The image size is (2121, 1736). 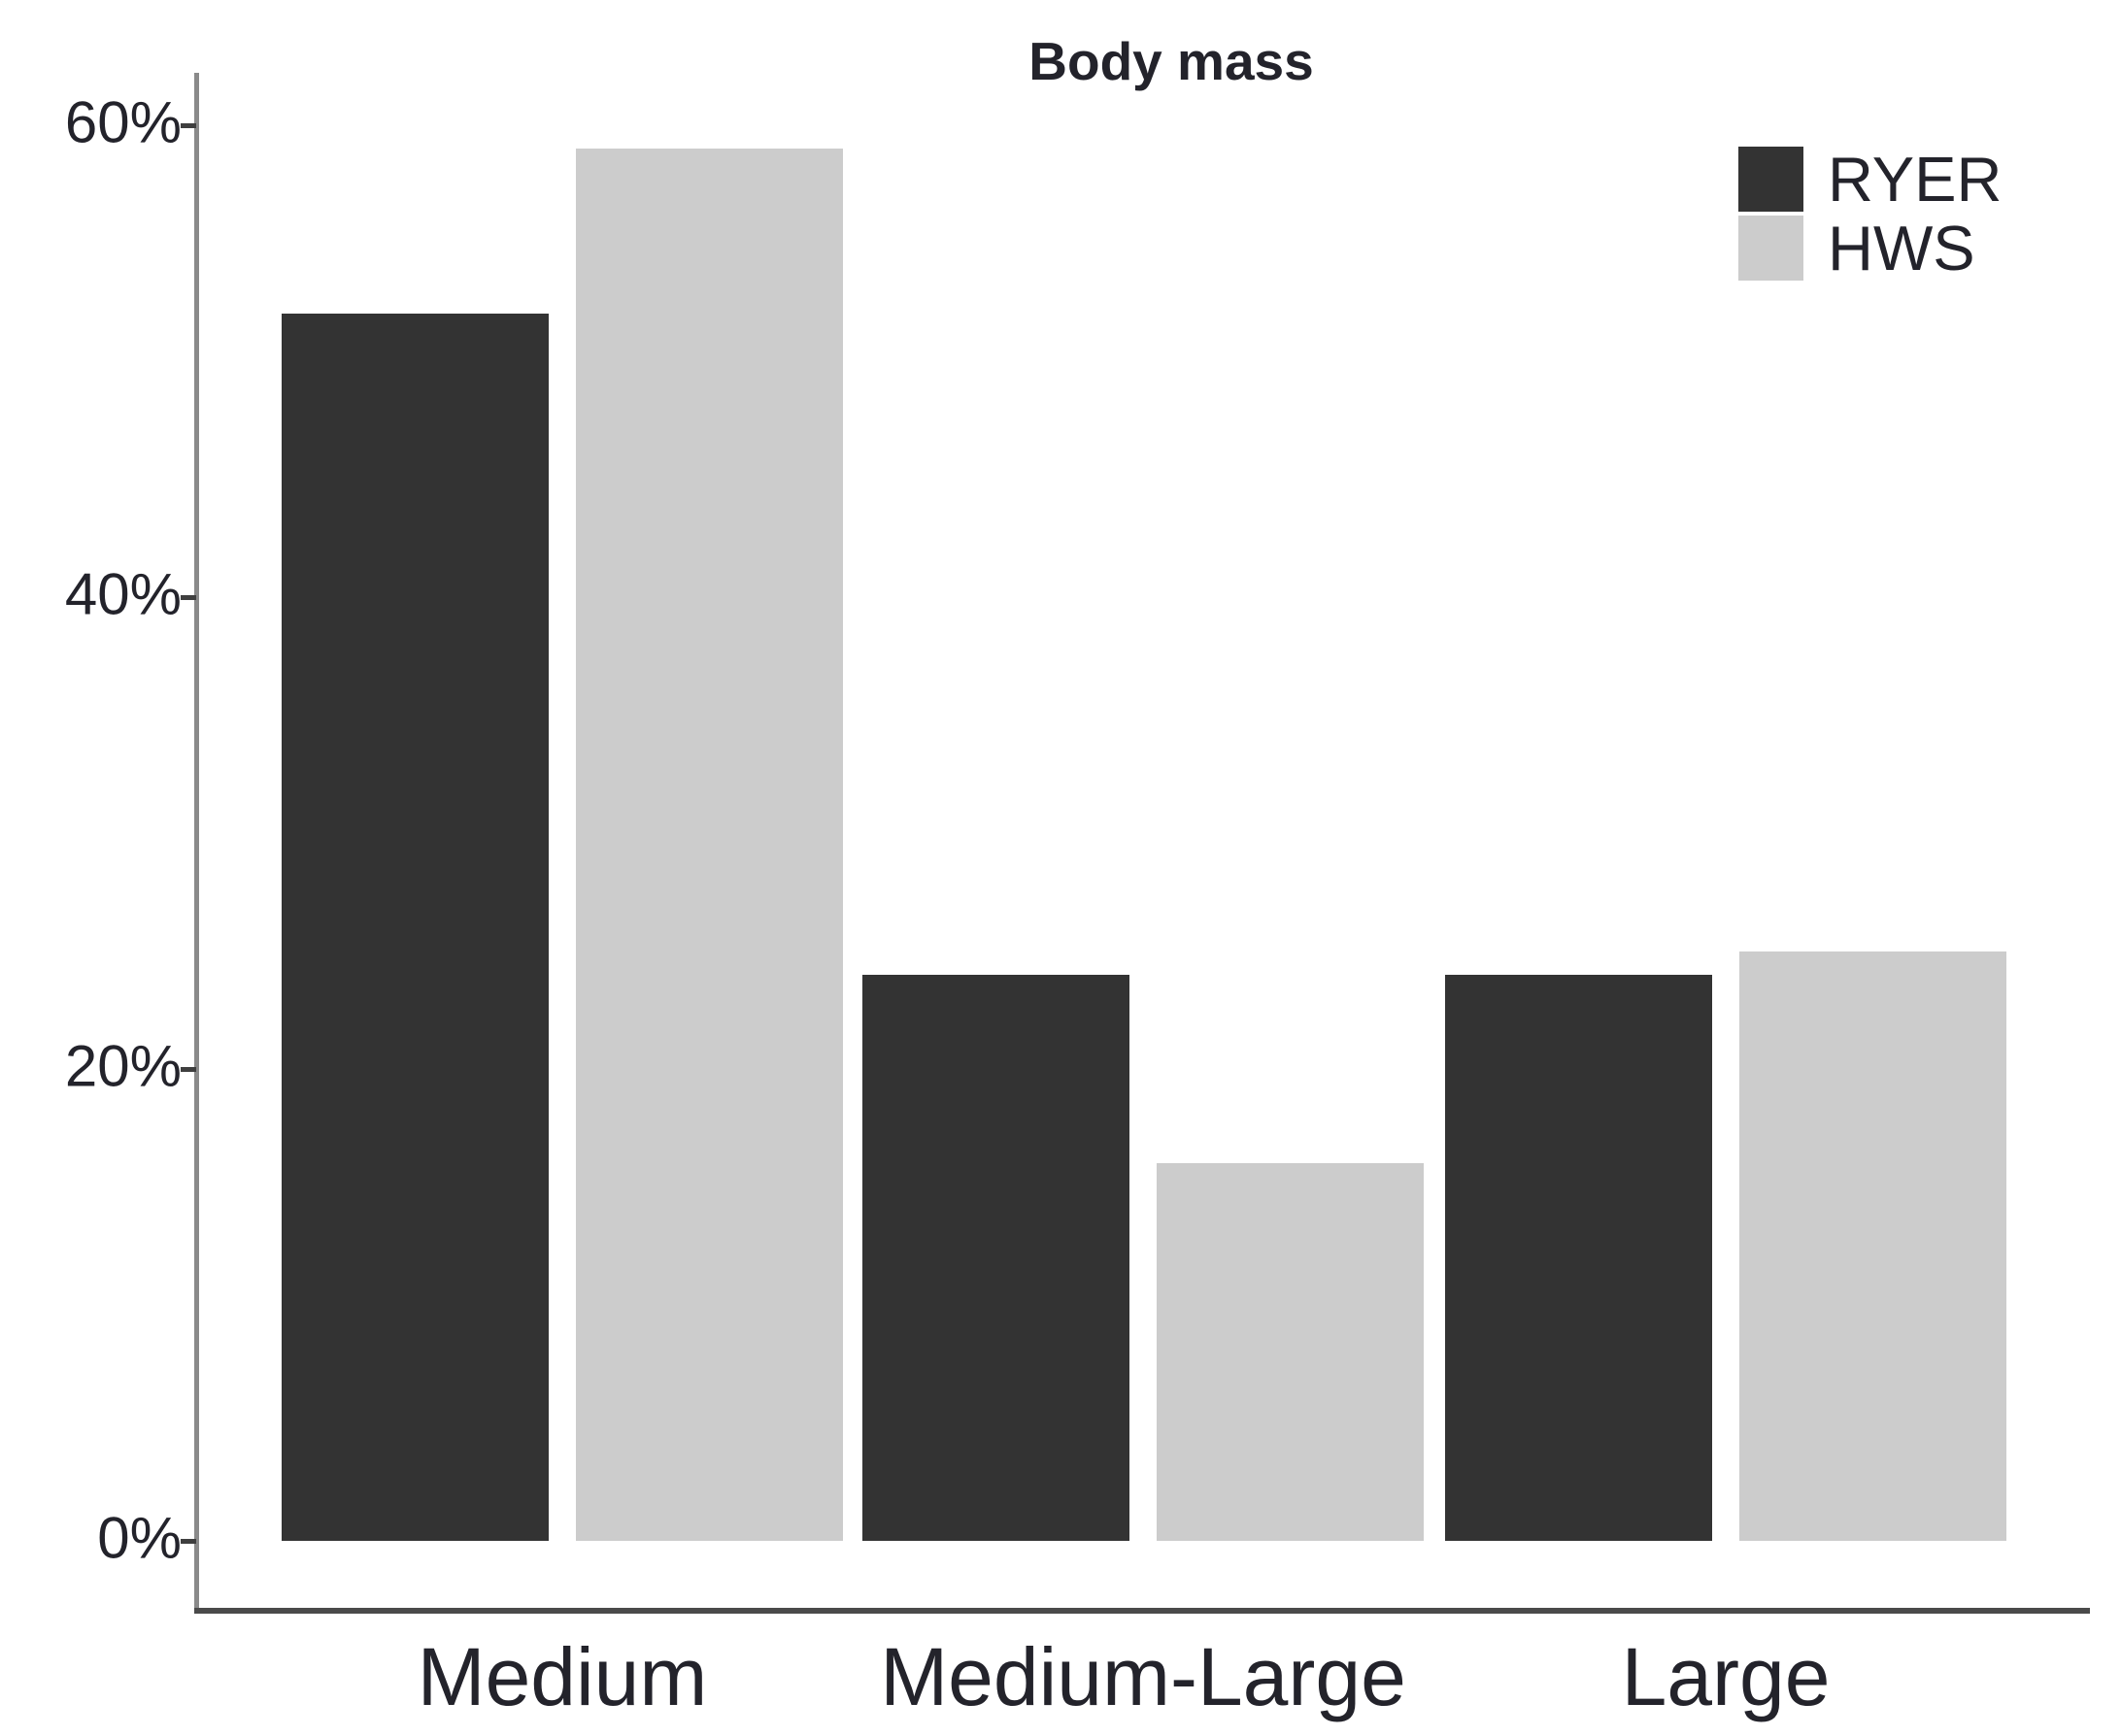 What do you see at coordinates (710, 845) in the screenshot?
I see `bar-hws-medium` at bounding box center [710, 845].